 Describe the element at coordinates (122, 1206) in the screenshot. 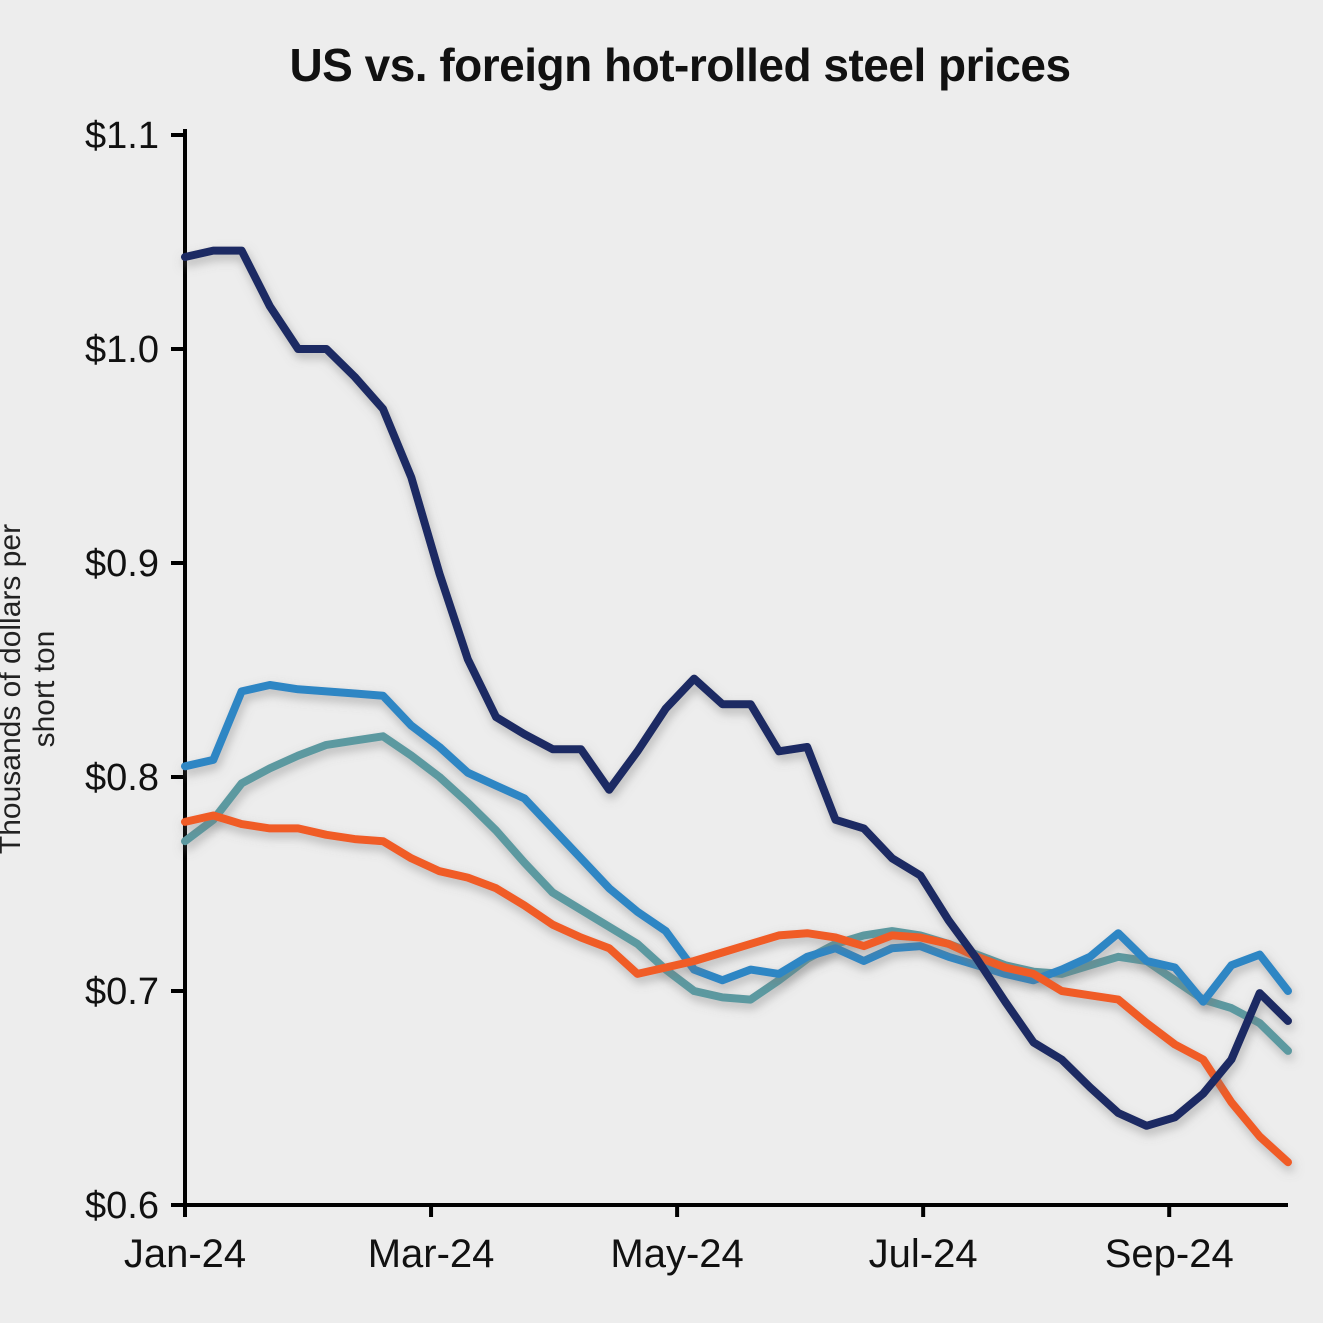

I see `y-tick-label: $0.6` at that location.